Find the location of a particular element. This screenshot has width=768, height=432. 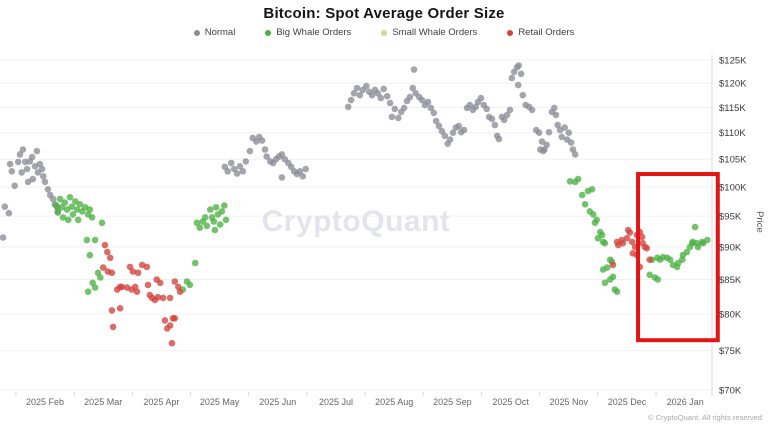

x-tick-label: 2025 Jul is located at coordinates (336, 402).